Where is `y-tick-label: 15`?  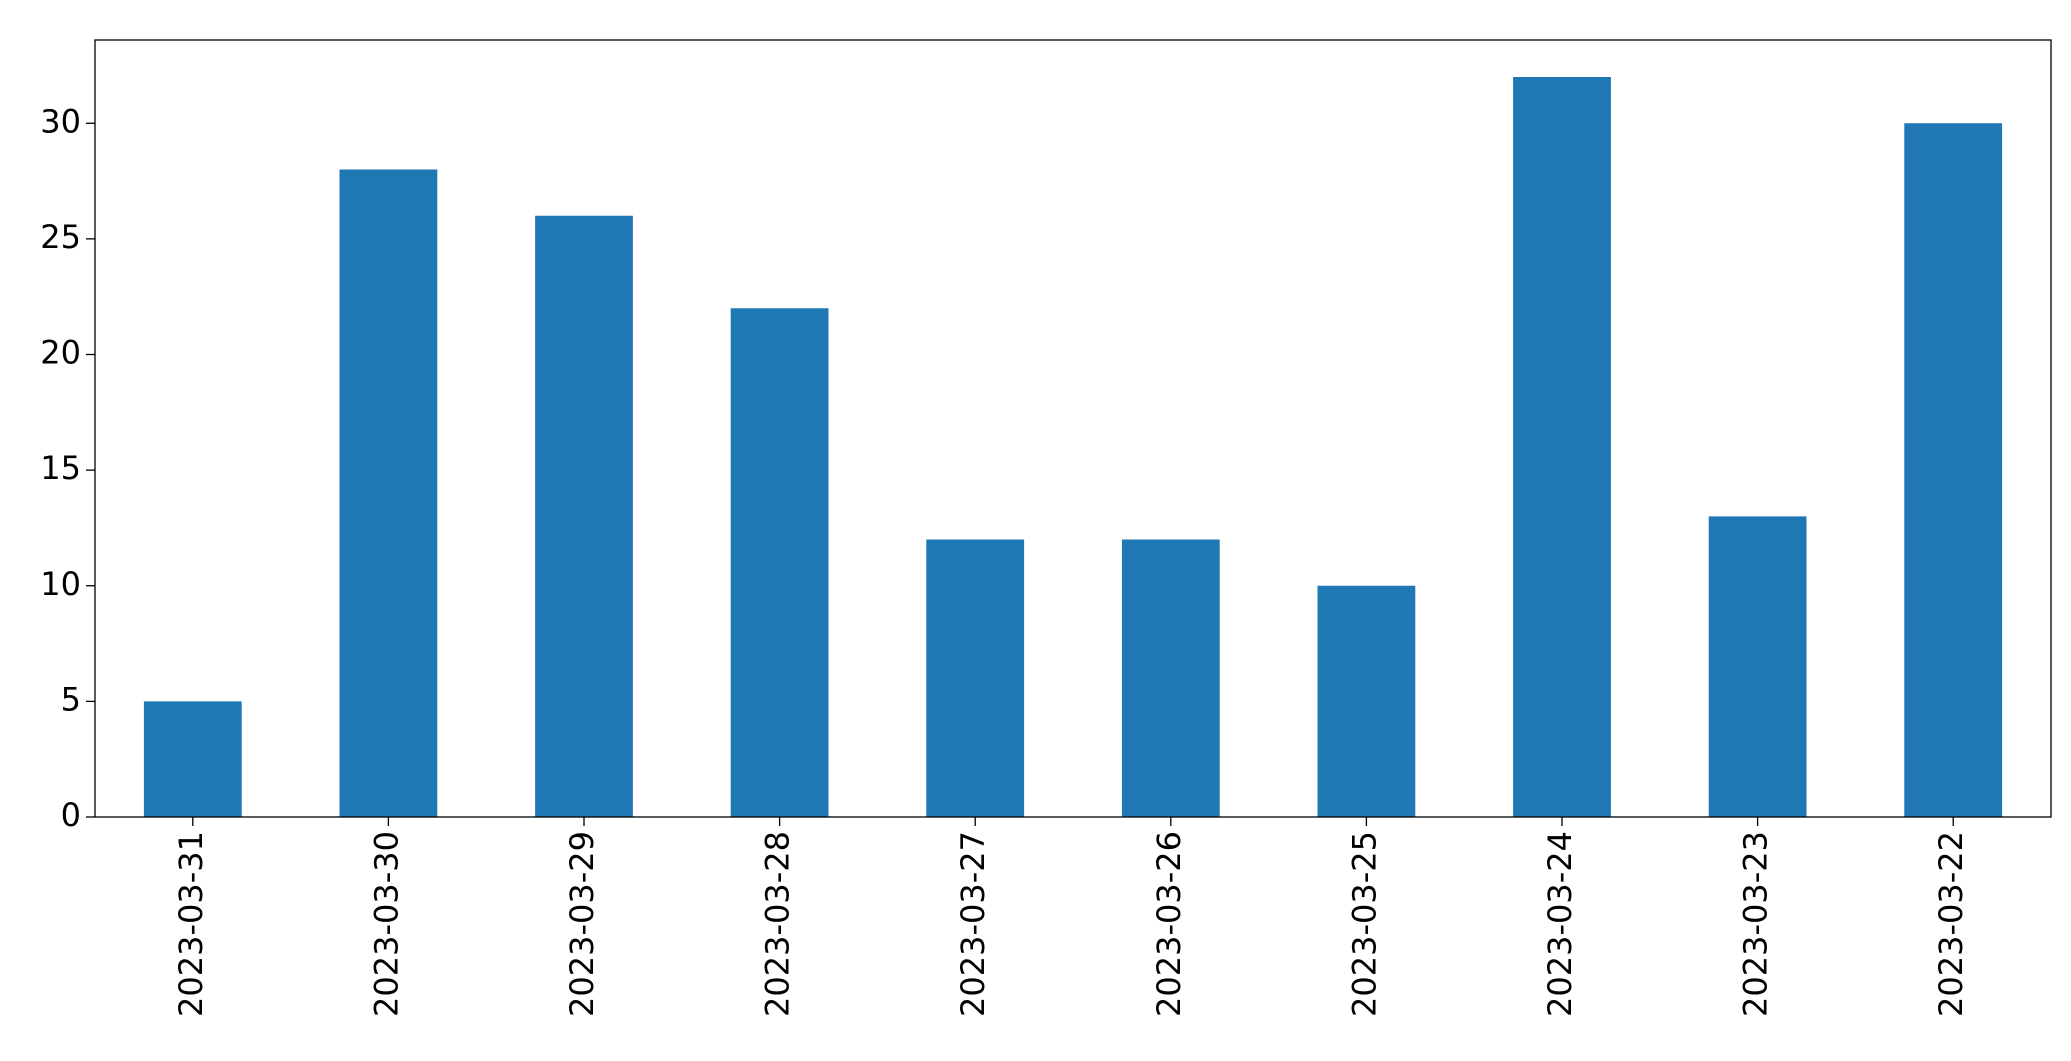 y-tick-label: 15 is located at coordinates (60, 468).